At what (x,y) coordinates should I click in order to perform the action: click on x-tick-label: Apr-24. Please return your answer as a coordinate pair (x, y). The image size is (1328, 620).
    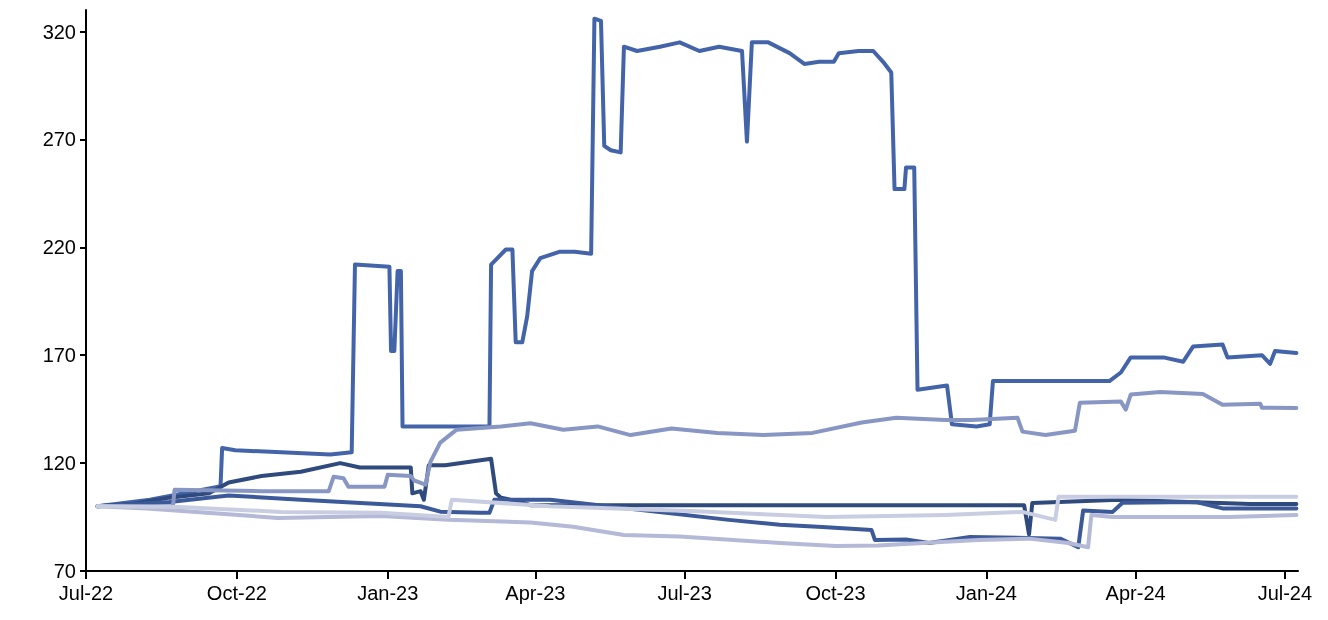
    Looking at the image, I should click on (1135, 593).